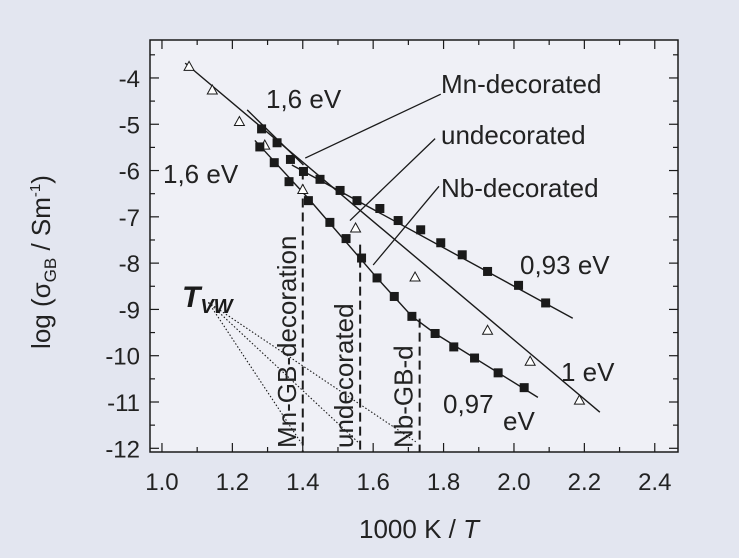 This screenshot has height=558, width=739. What do you see at coordinates (654, 482) in the screenshot?
I see `x-tick-label: 2.4` at bounding box center [654, 482].